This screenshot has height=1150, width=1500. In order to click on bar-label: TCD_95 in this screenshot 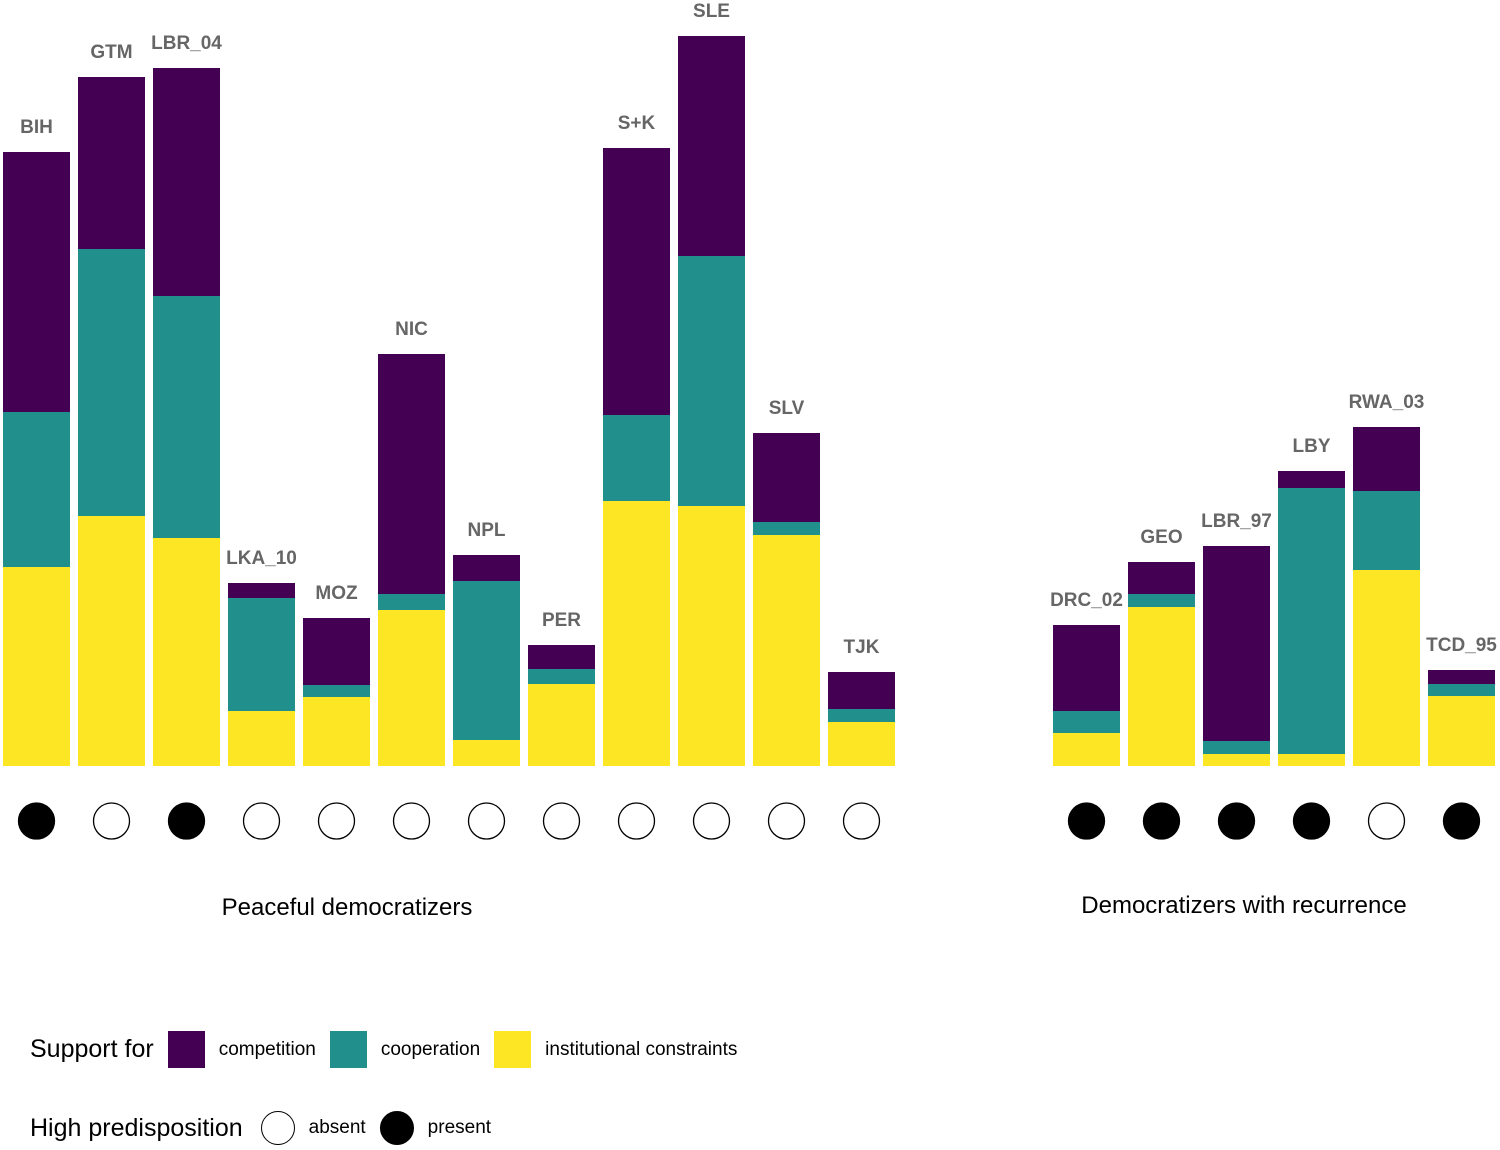, I will do `click(1461, 645)`.